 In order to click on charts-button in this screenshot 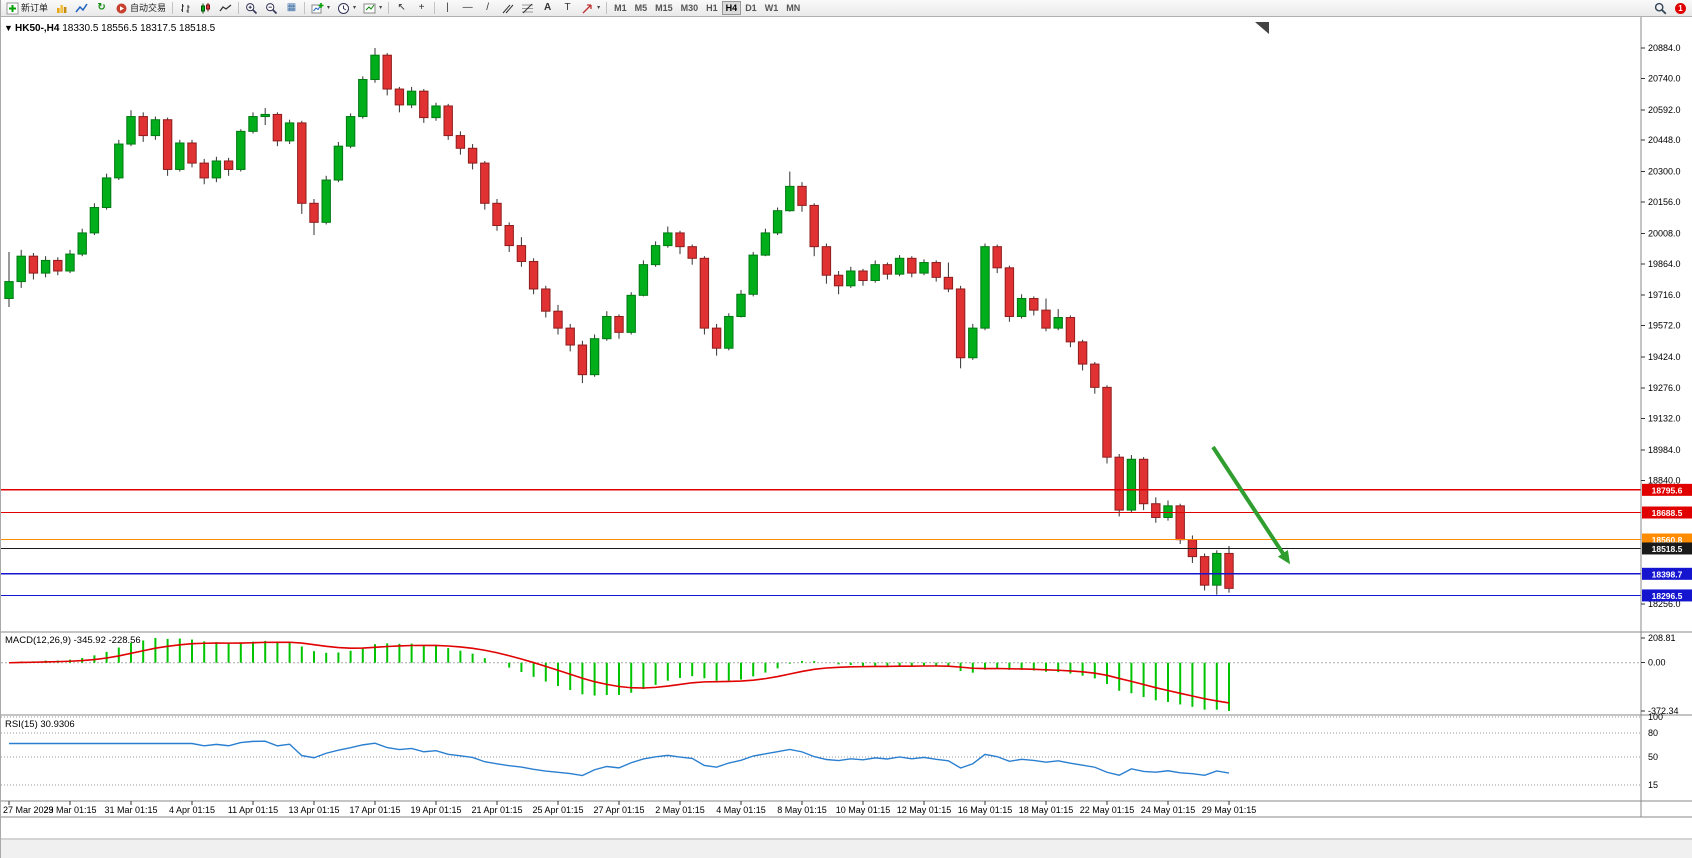, I will do `click(61, 8)`.